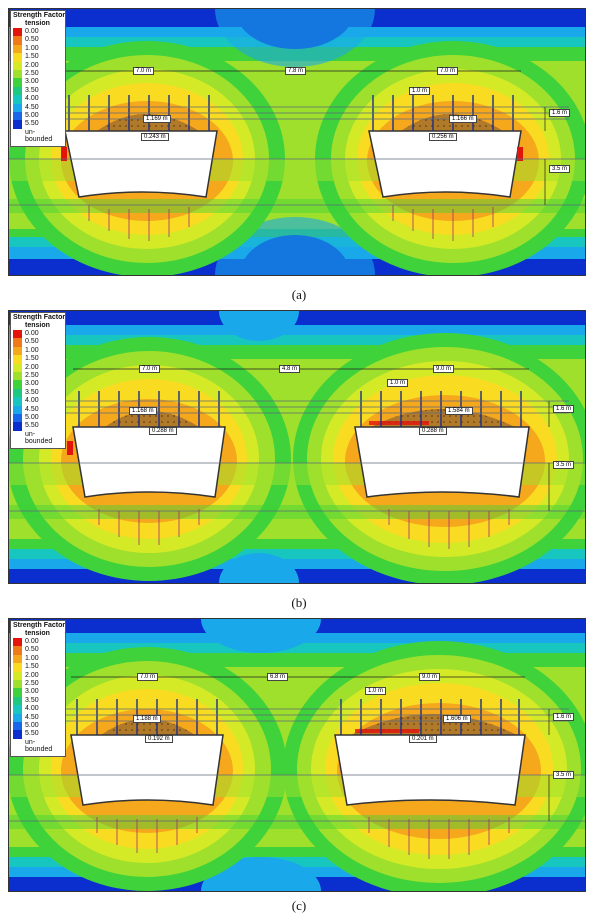 This screenshot has height=917, width=598. Describe the element at coordinates (296, 71) in the screenshot. I see `dimension-pillar: 7.8 m` at that location.